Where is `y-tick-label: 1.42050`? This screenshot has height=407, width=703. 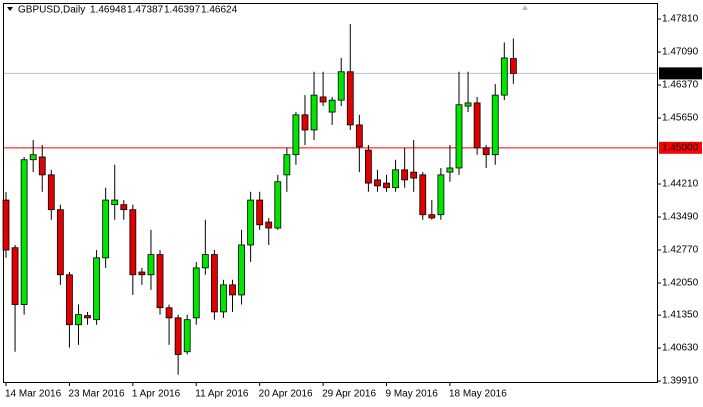
y-tick-label: 1.42050 is located at coordinates (680, 283).